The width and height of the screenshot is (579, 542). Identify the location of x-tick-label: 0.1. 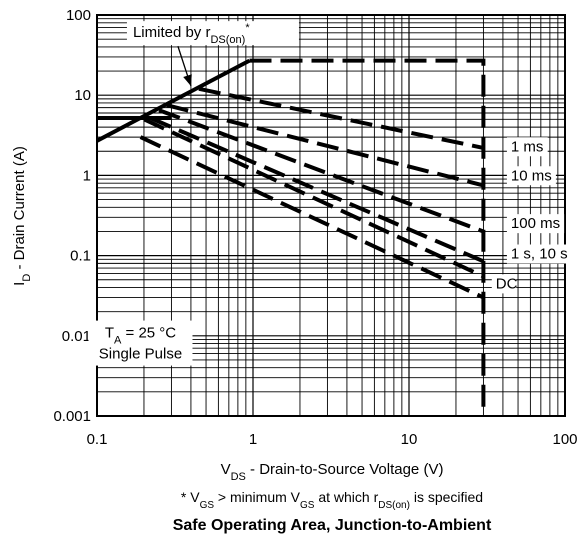
(97, 439).